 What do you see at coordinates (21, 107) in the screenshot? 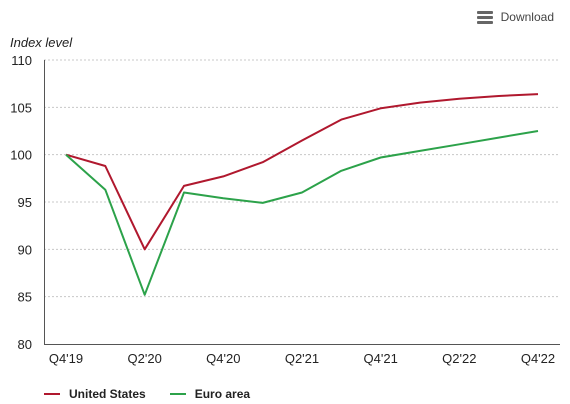
I see `y-tick-label: 105` at bounding box center [21, 107].